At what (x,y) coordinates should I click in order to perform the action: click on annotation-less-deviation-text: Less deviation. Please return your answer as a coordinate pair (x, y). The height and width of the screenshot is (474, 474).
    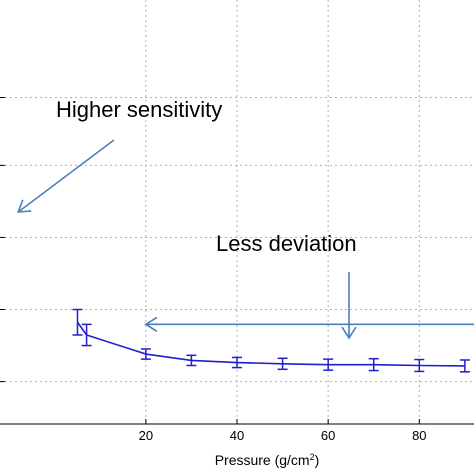
    Looking at the image, I should click on (286, 243).